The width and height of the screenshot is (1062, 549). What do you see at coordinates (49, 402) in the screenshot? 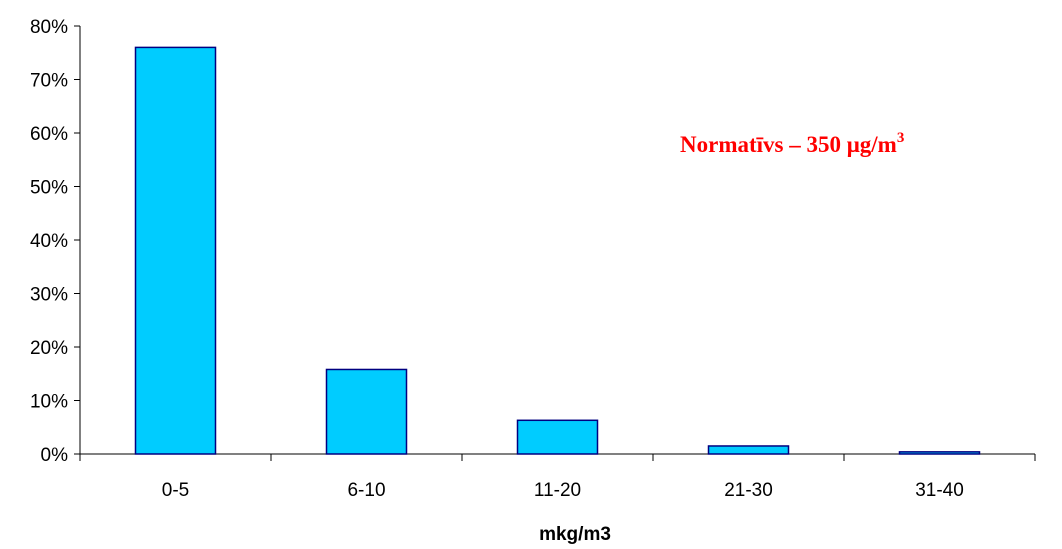
I see `y-tick-label: 10%` at bounding box center [49, 402].